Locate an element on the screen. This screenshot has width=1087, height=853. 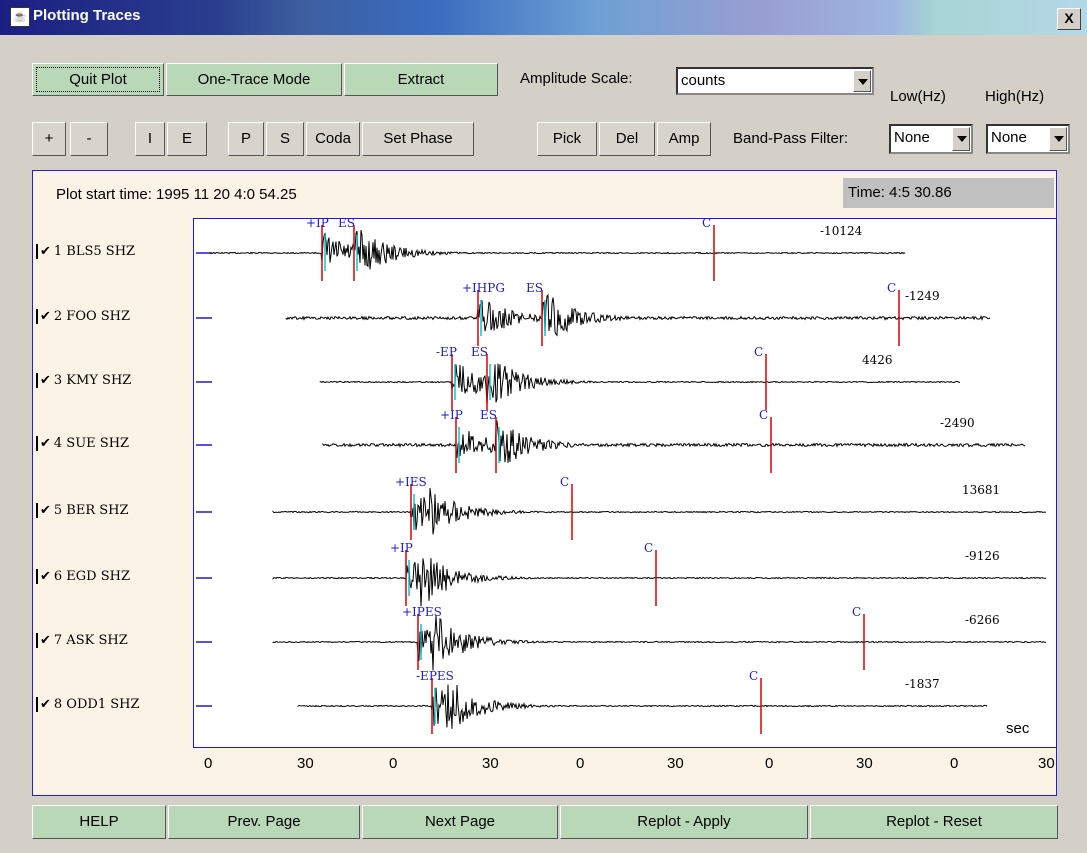
low-hz-select: None is located at coordinates (931, 139).